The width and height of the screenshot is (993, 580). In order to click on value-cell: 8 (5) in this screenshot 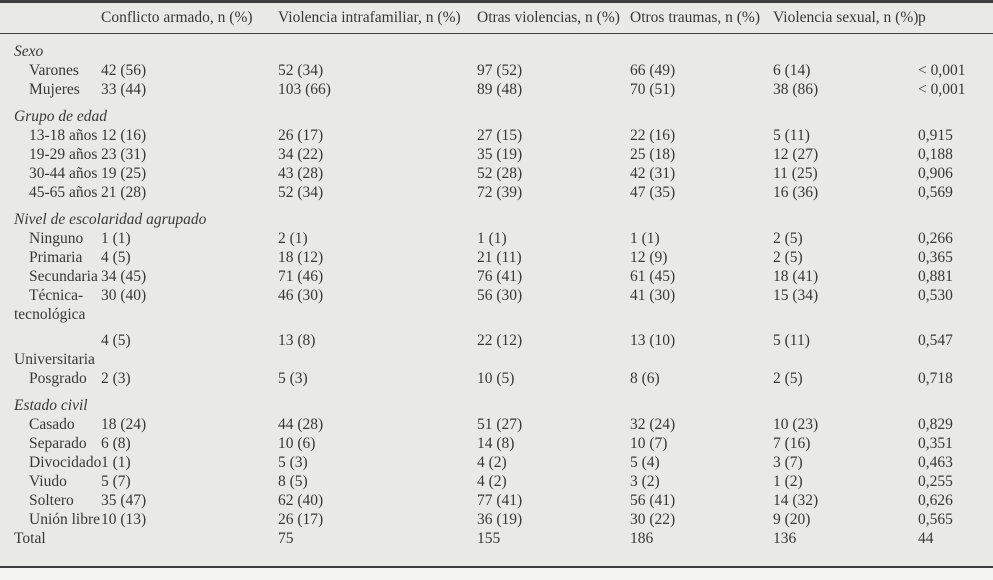, I will do `click(293, 481)`.